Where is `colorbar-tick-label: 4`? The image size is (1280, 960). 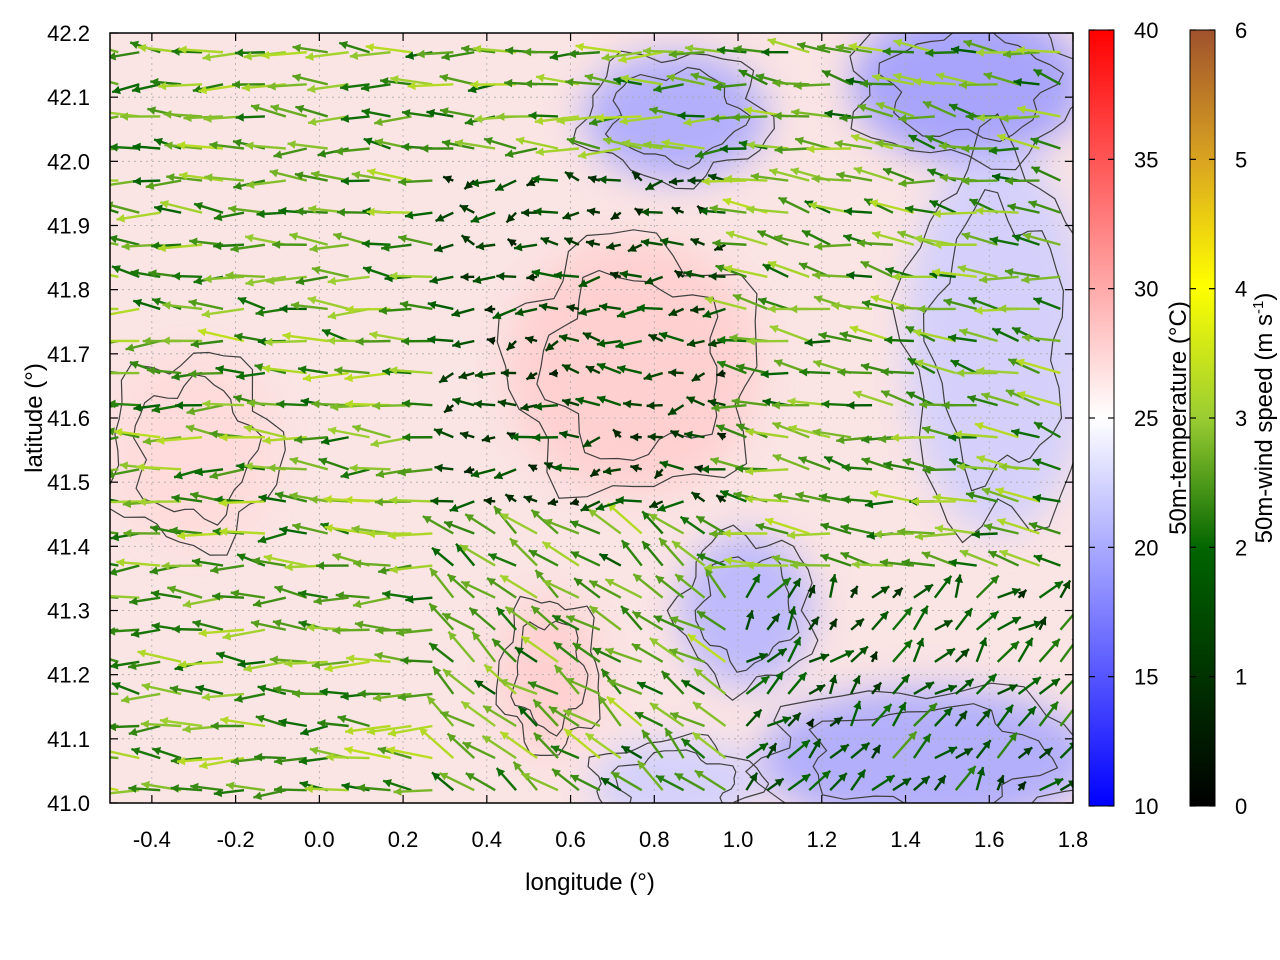 colorbar-tick-label: 4 is located at coordinates (1241, 289).